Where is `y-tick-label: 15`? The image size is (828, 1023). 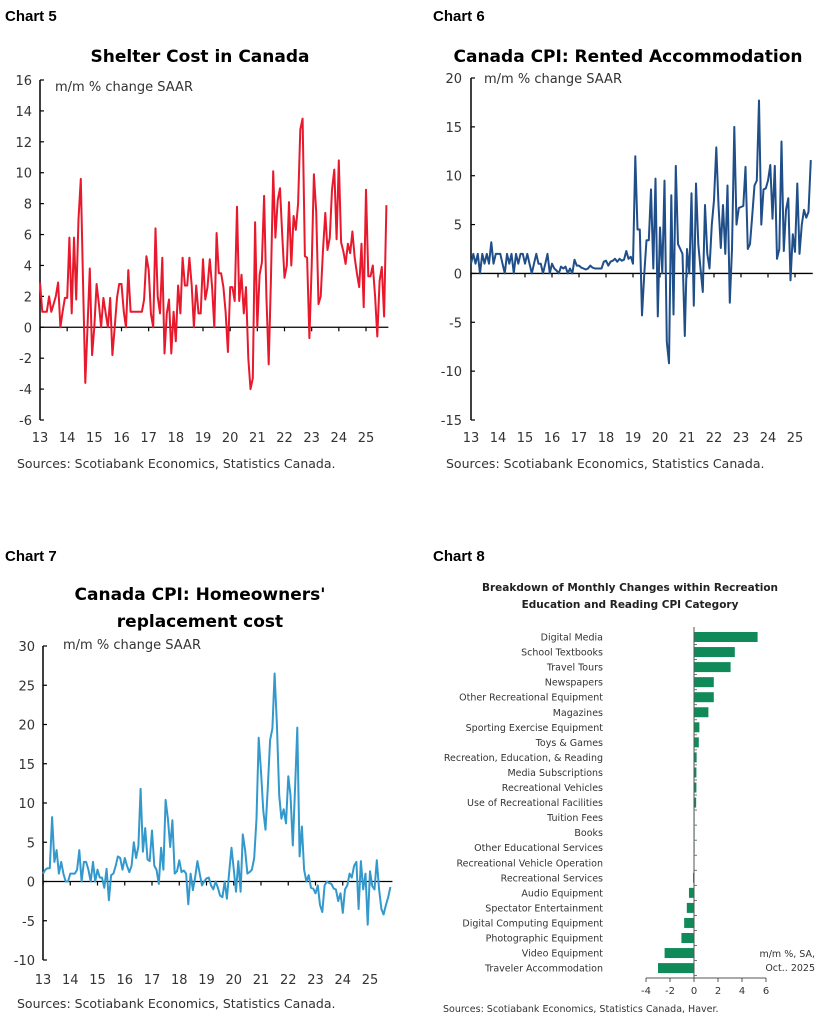 y-tick-label: 15 is located at coordinates (453, 128).